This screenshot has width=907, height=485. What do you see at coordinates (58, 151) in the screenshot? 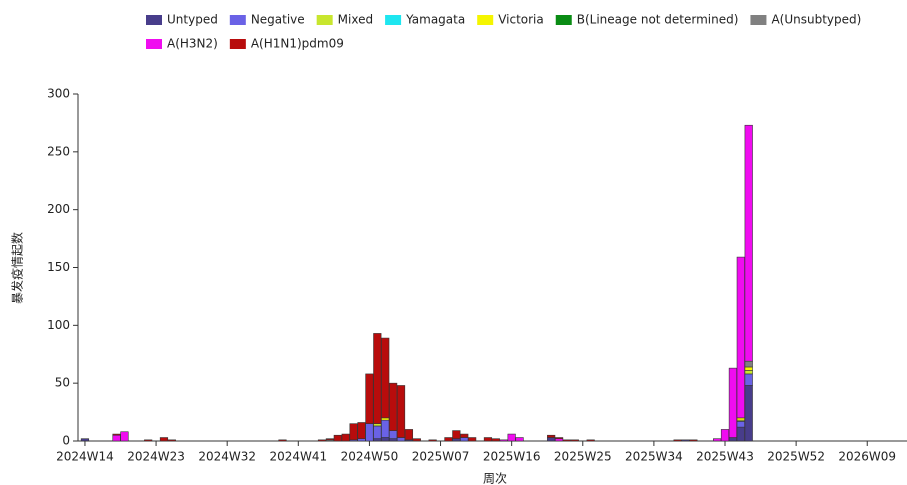
I see `y-tick-label: 250` at bounding box center [58, 151].